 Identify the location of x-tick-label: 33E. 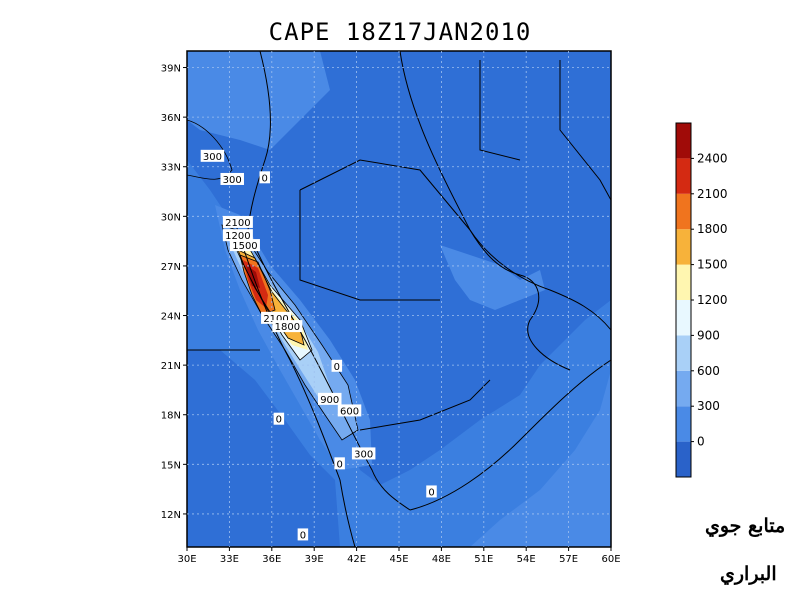
(229, 559).